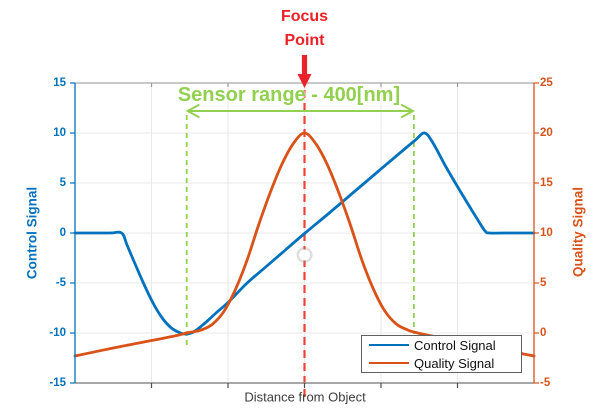  What do you see at coordinates (62, 183) in the screenshot?
I see `left-axis-tick-label: 5` at bounding box center [62, 183].